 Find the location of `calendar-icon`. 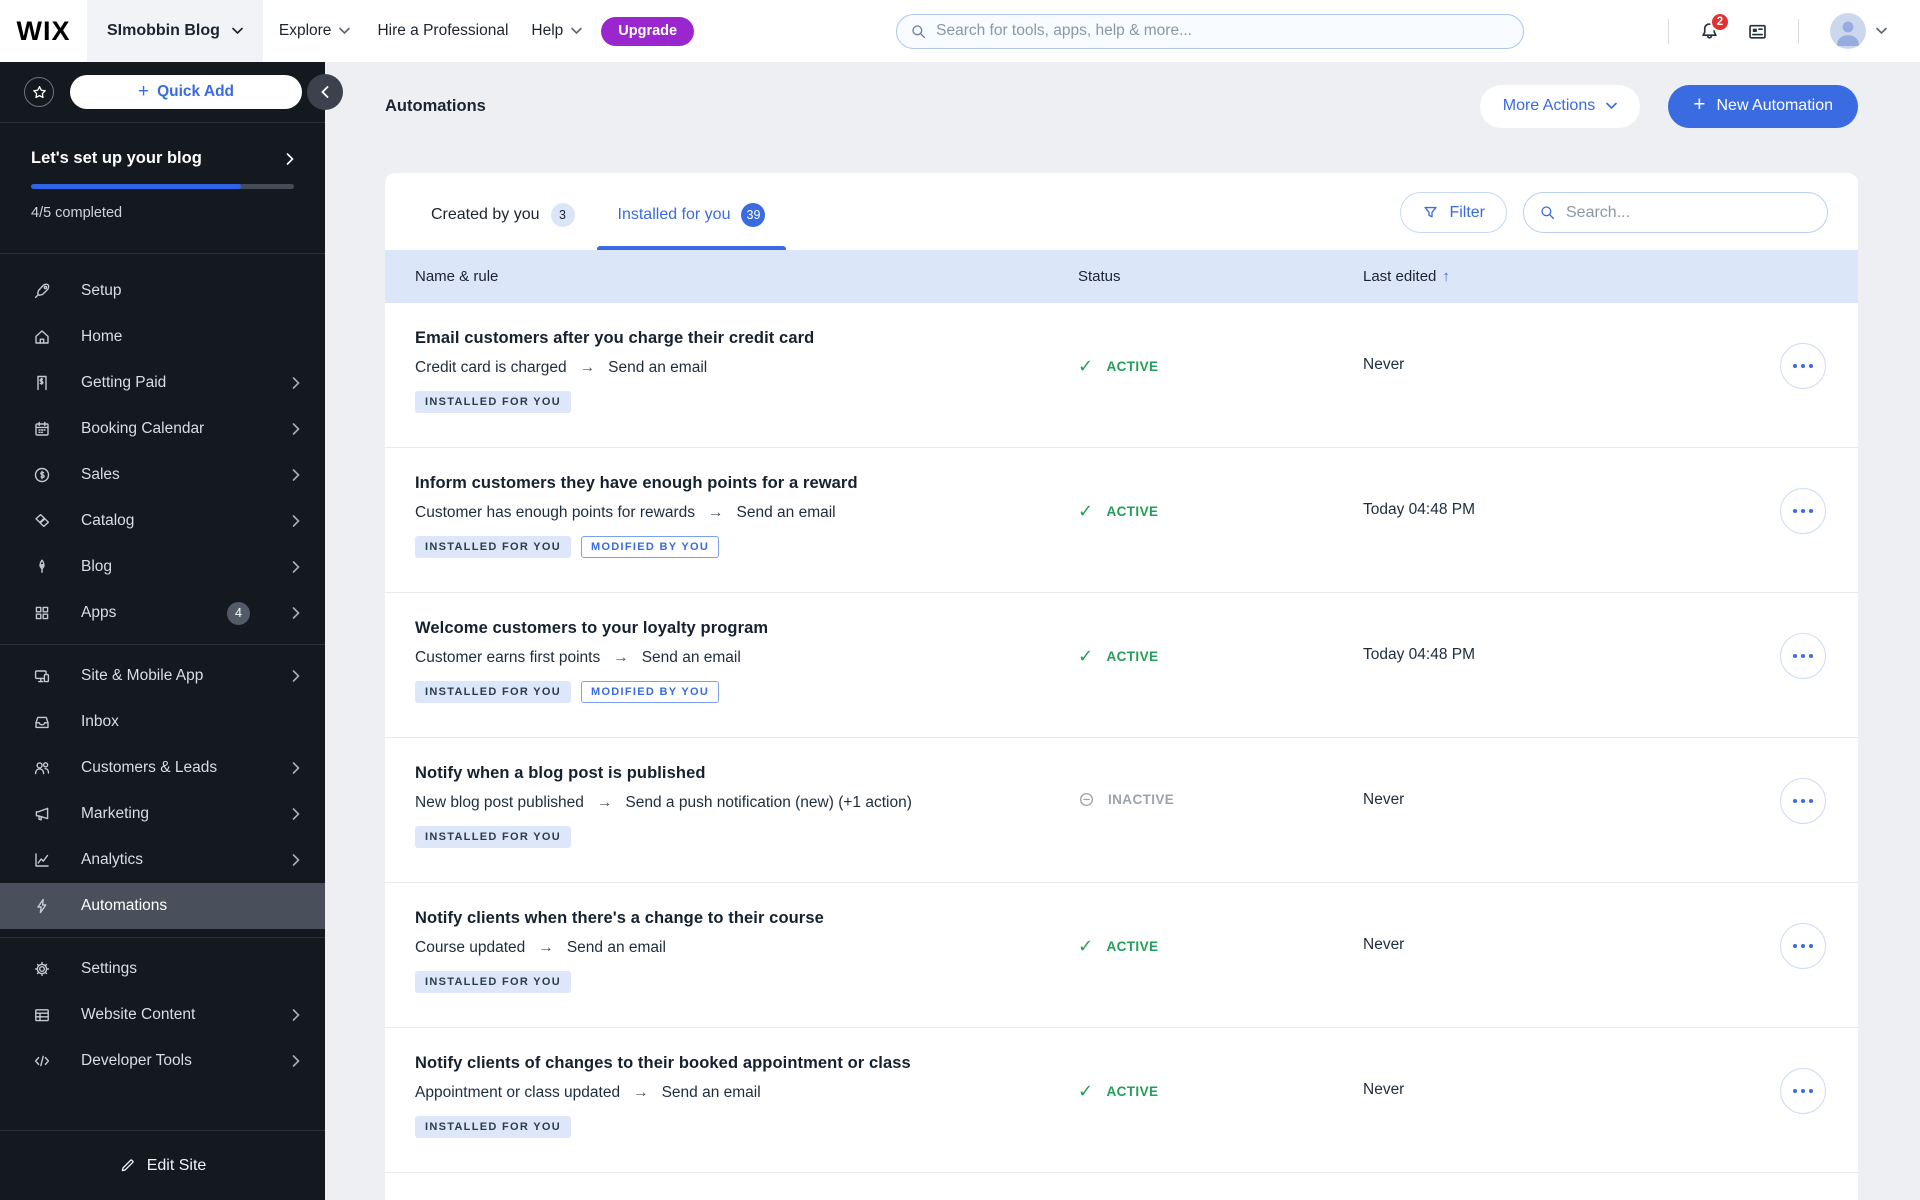

calendar-icon is located at coordinates (42, 429).